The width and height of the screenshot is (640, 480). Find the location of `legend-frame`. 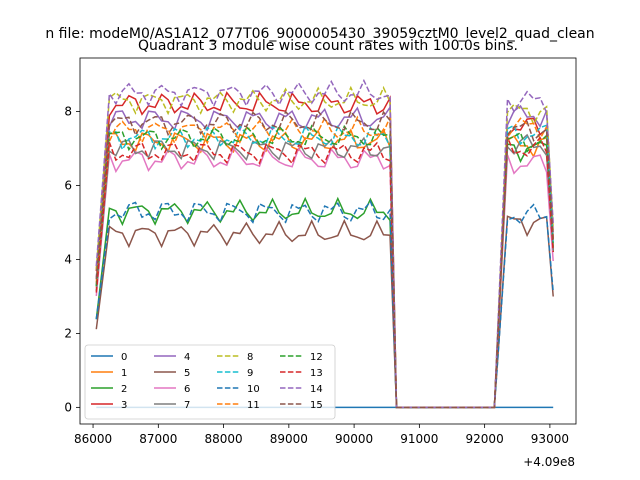

legend-frame is located at coordinates (210, 382).